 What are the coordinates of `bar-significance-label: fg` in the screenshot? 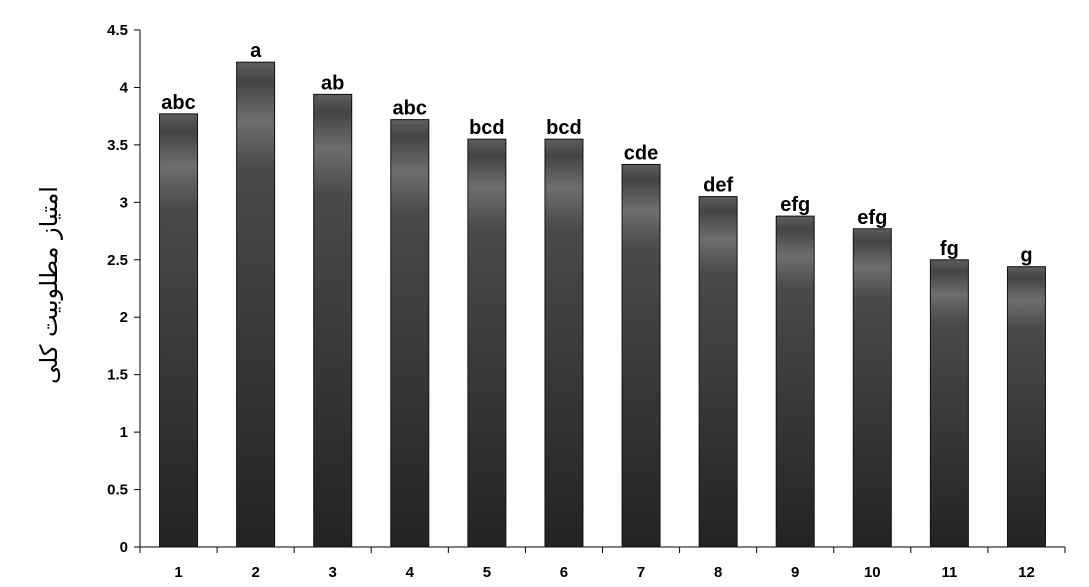 It's located at (949, 249).